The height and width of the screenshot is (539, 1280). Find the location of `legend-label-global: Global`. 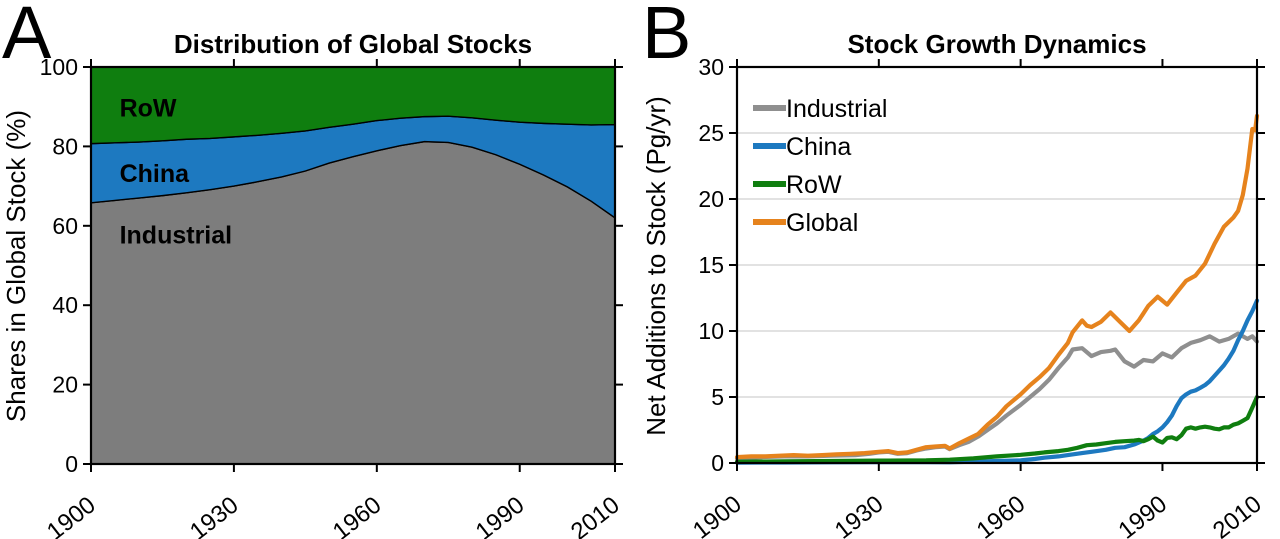

legend-label-global: Global is located at coordinates (822, 223).